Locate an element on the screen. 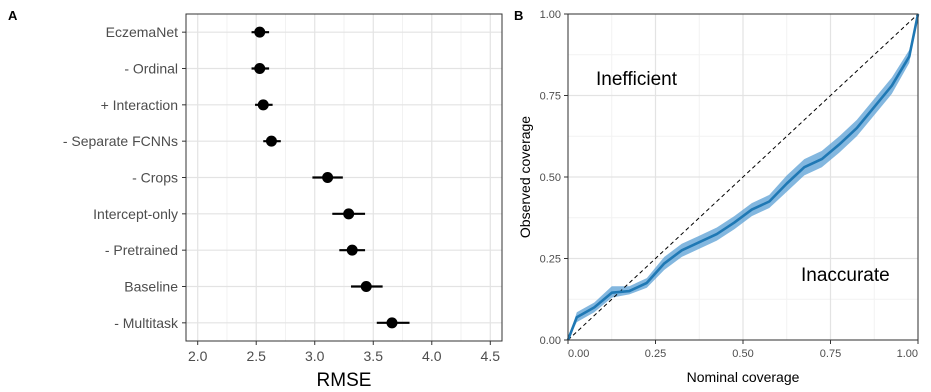  annotation-inefficient: Inefficient is located at coordinates (637, 79).